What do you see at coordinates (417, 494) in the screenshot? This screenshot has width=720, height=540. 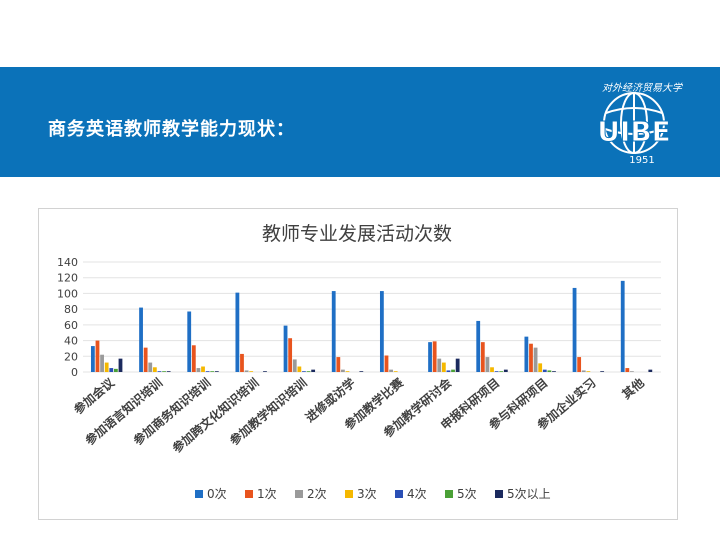 I see `legend-label: 4次` at bounding box center [417, 494].